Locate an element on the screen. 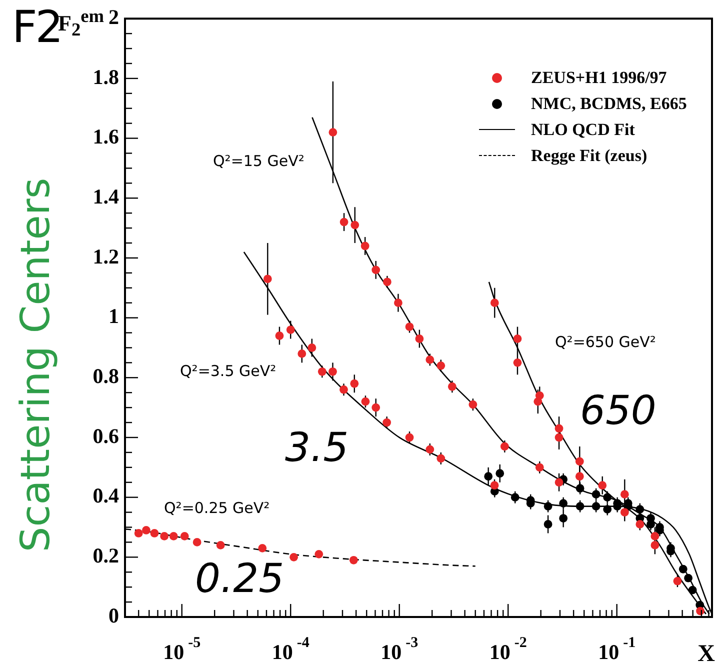 The width and height of the screenshot is (719, 665). annotation: Q²=0.25 GeV² is located at coordinates (217, 508).